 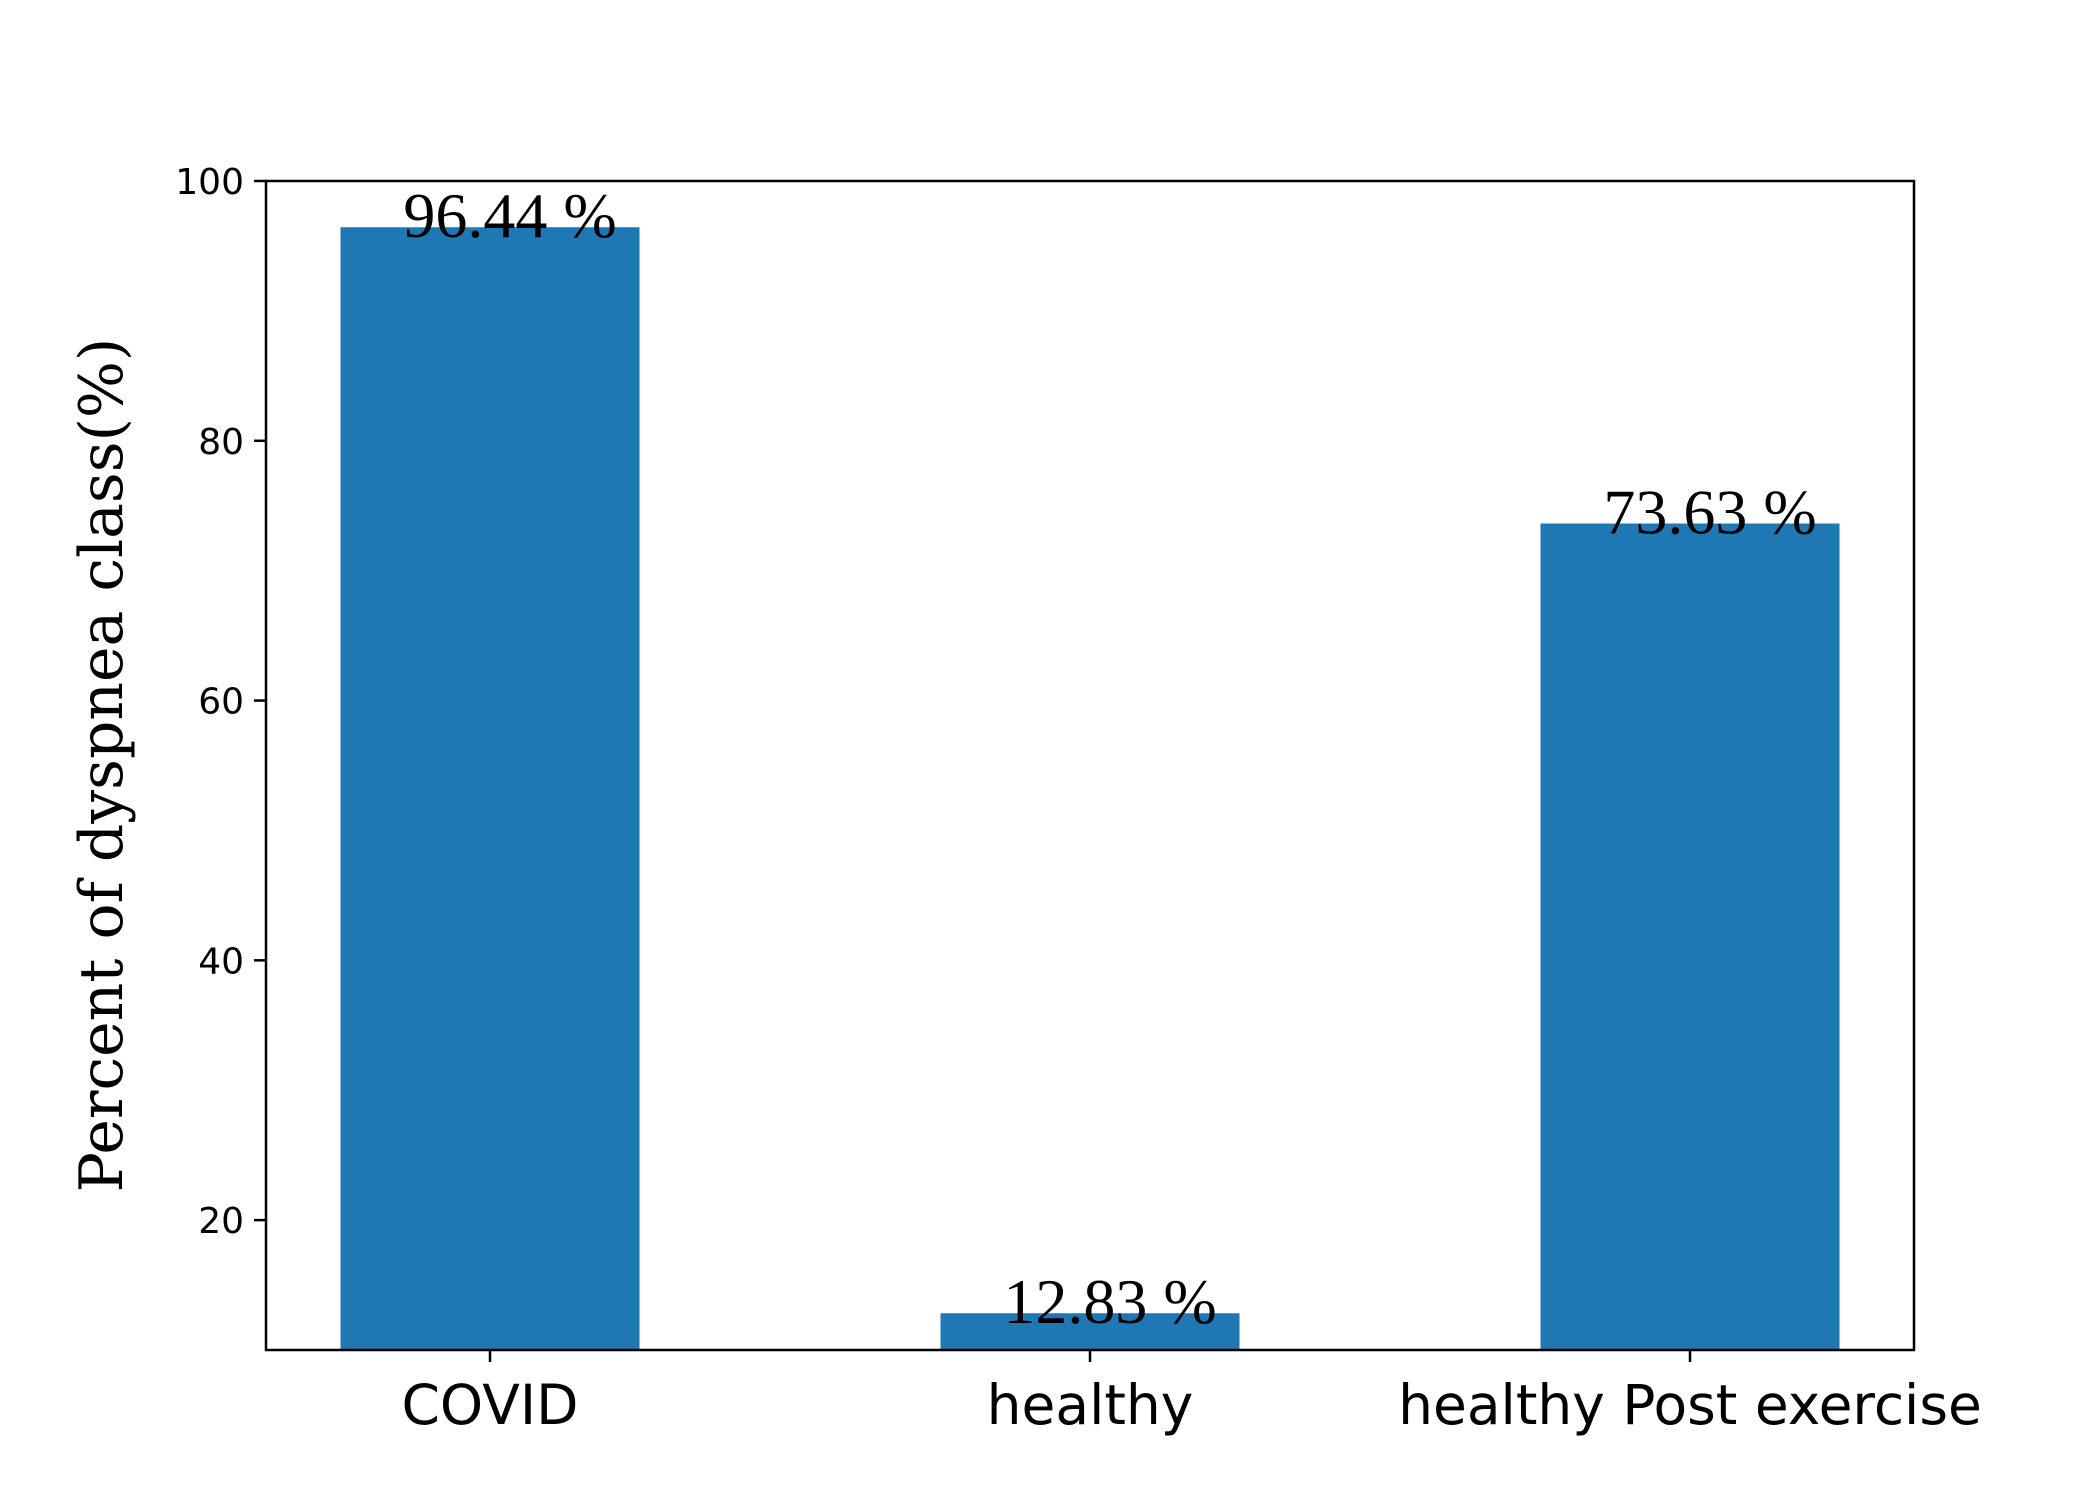 What do you see at coordinates (509, 215) in the screenshot?
I see `value-label-0: 96.44 %` at bounding box center [509, 215].